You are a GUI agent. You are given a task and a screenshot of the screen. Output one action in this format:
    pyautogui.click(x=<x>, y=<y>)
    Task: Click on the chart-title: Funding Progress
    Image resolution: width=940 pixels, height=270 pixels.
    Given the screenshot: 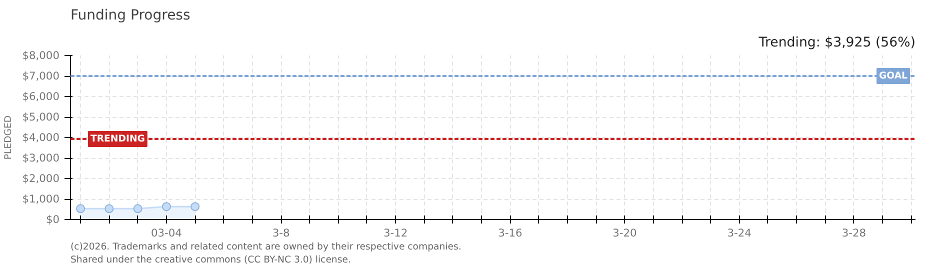 What is the action you would take?
    pyautogui.click(x=130, y=16)
    